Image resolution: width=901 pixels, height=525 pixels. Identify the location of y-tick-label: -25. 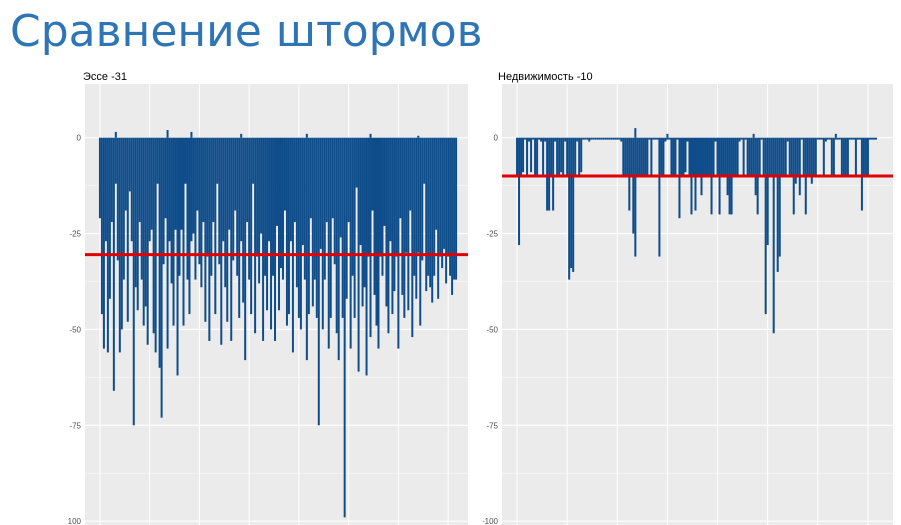
(75, 234).